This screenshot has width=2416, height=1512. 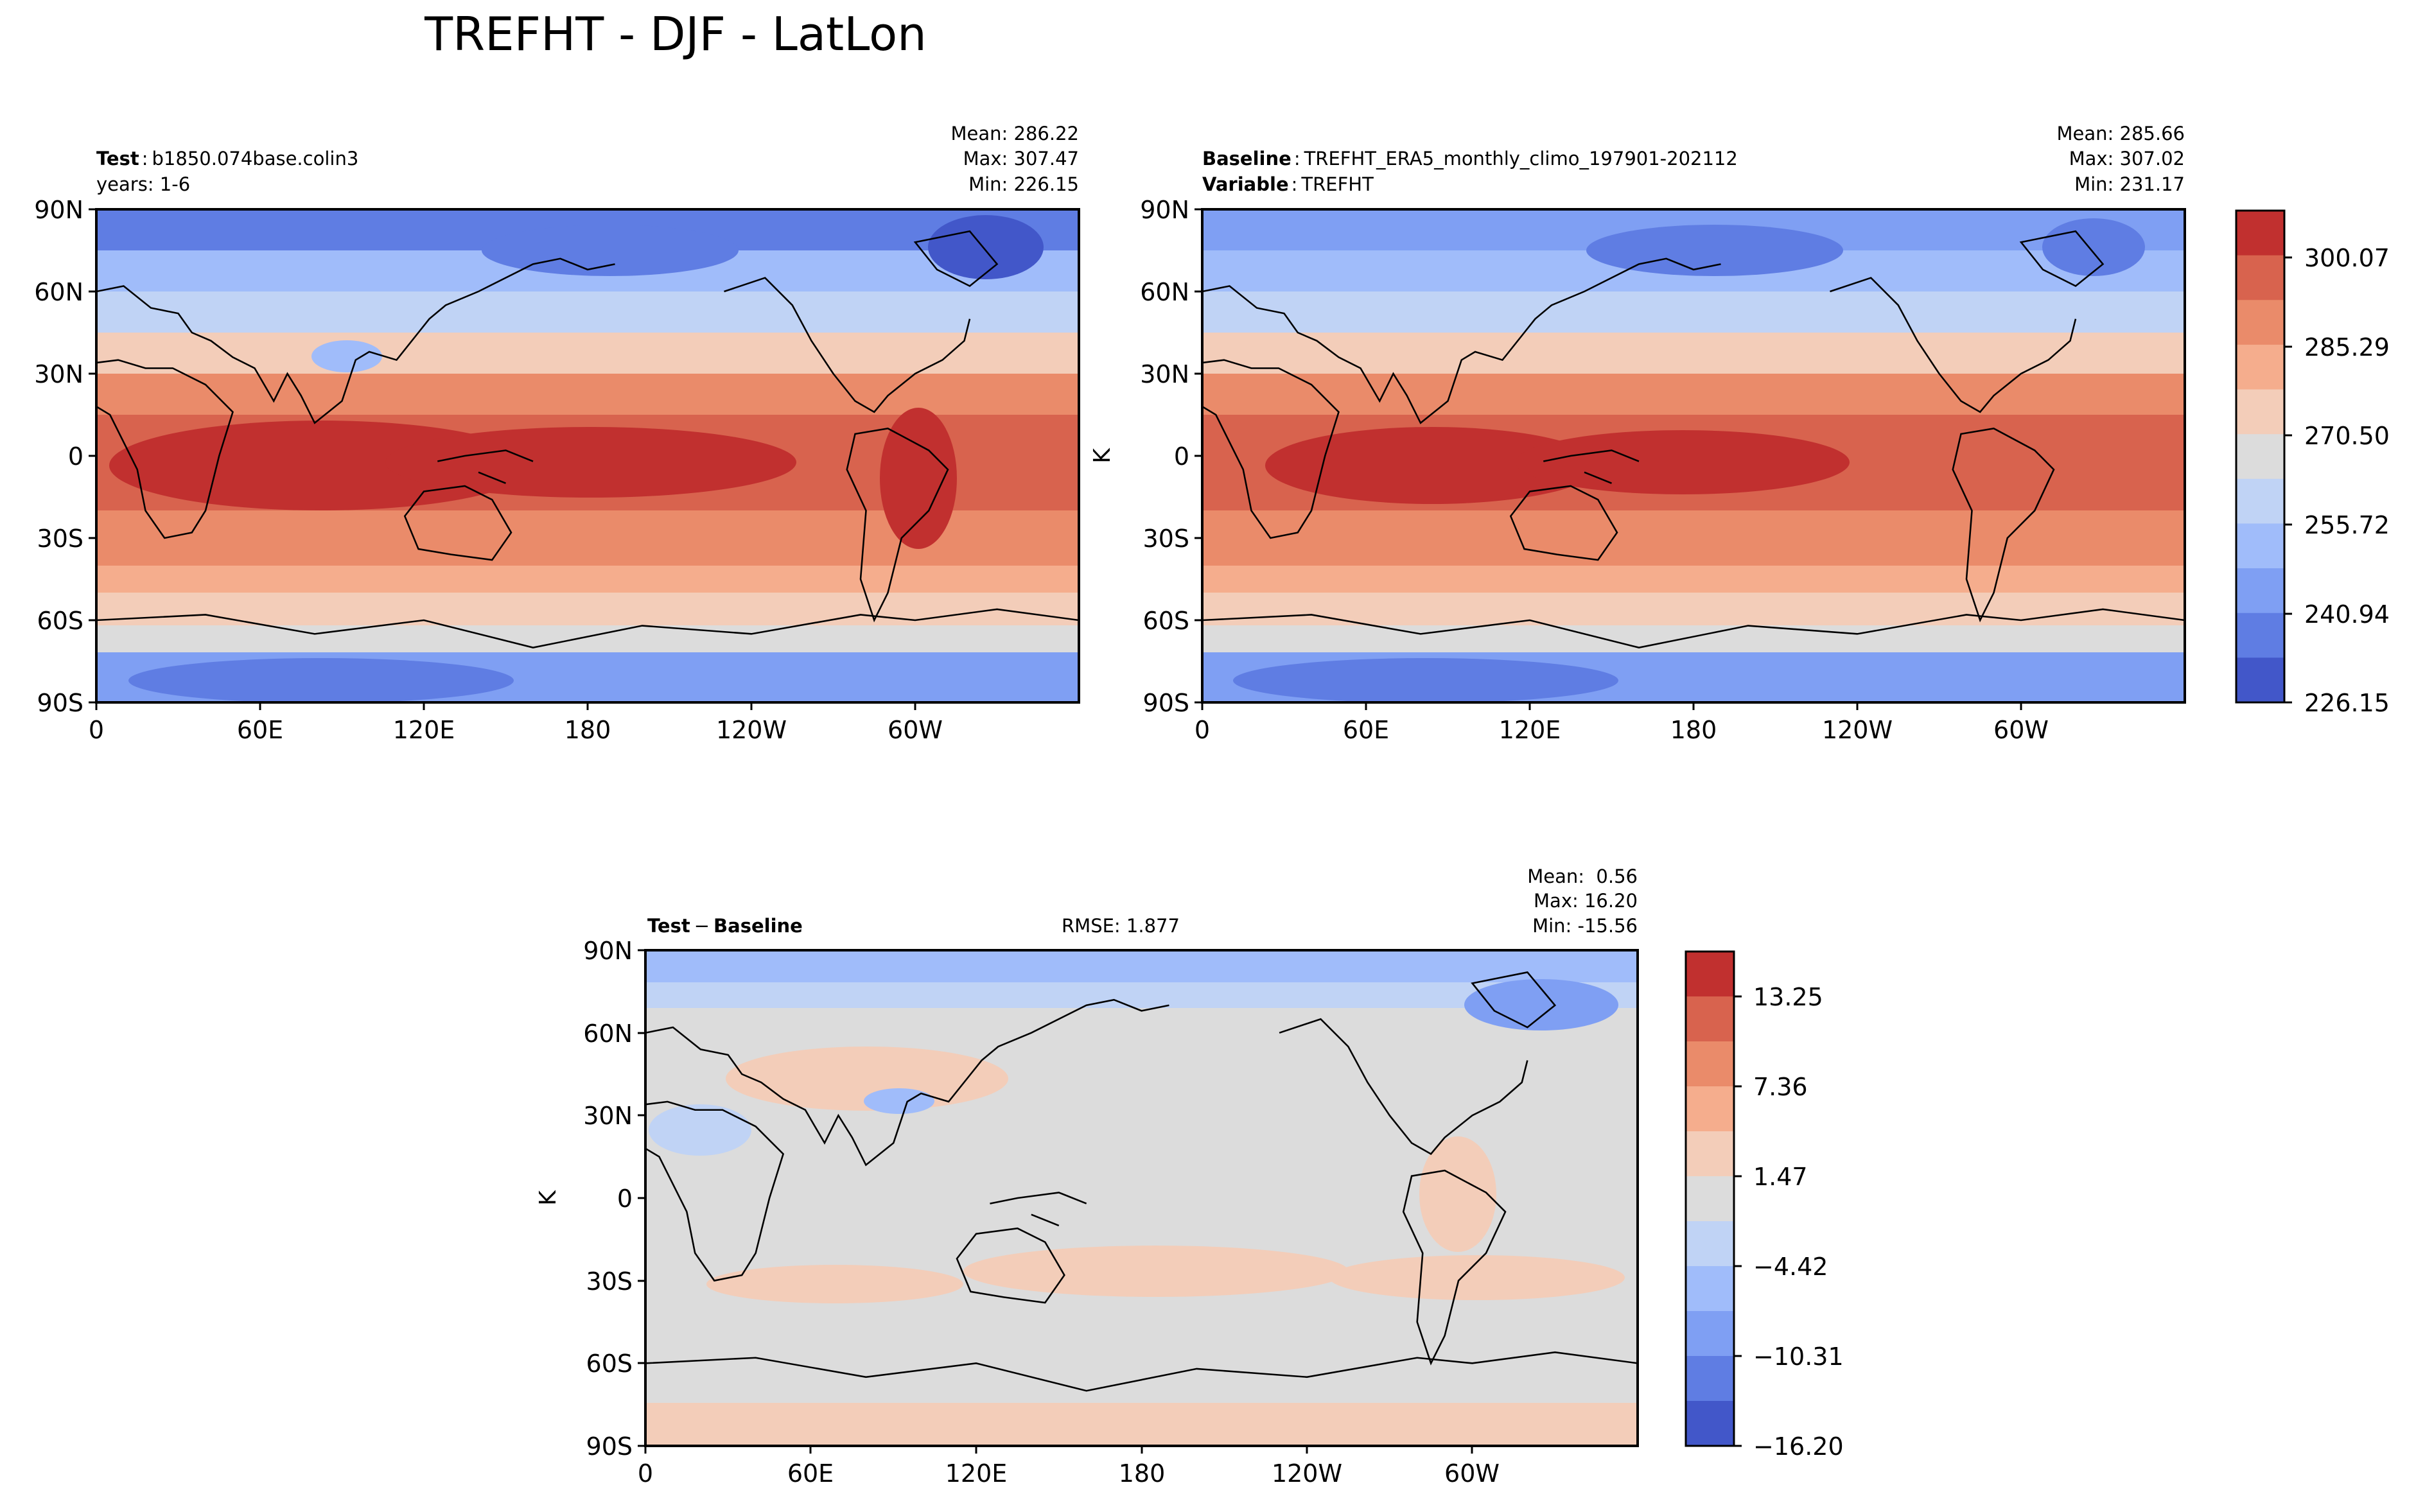 What do you see at coordinates (1791, 1267) in the screenshot?
I see `colorbar-difference-tick-neg-4-42: −4.42` at bounding box center [1791, 1267].